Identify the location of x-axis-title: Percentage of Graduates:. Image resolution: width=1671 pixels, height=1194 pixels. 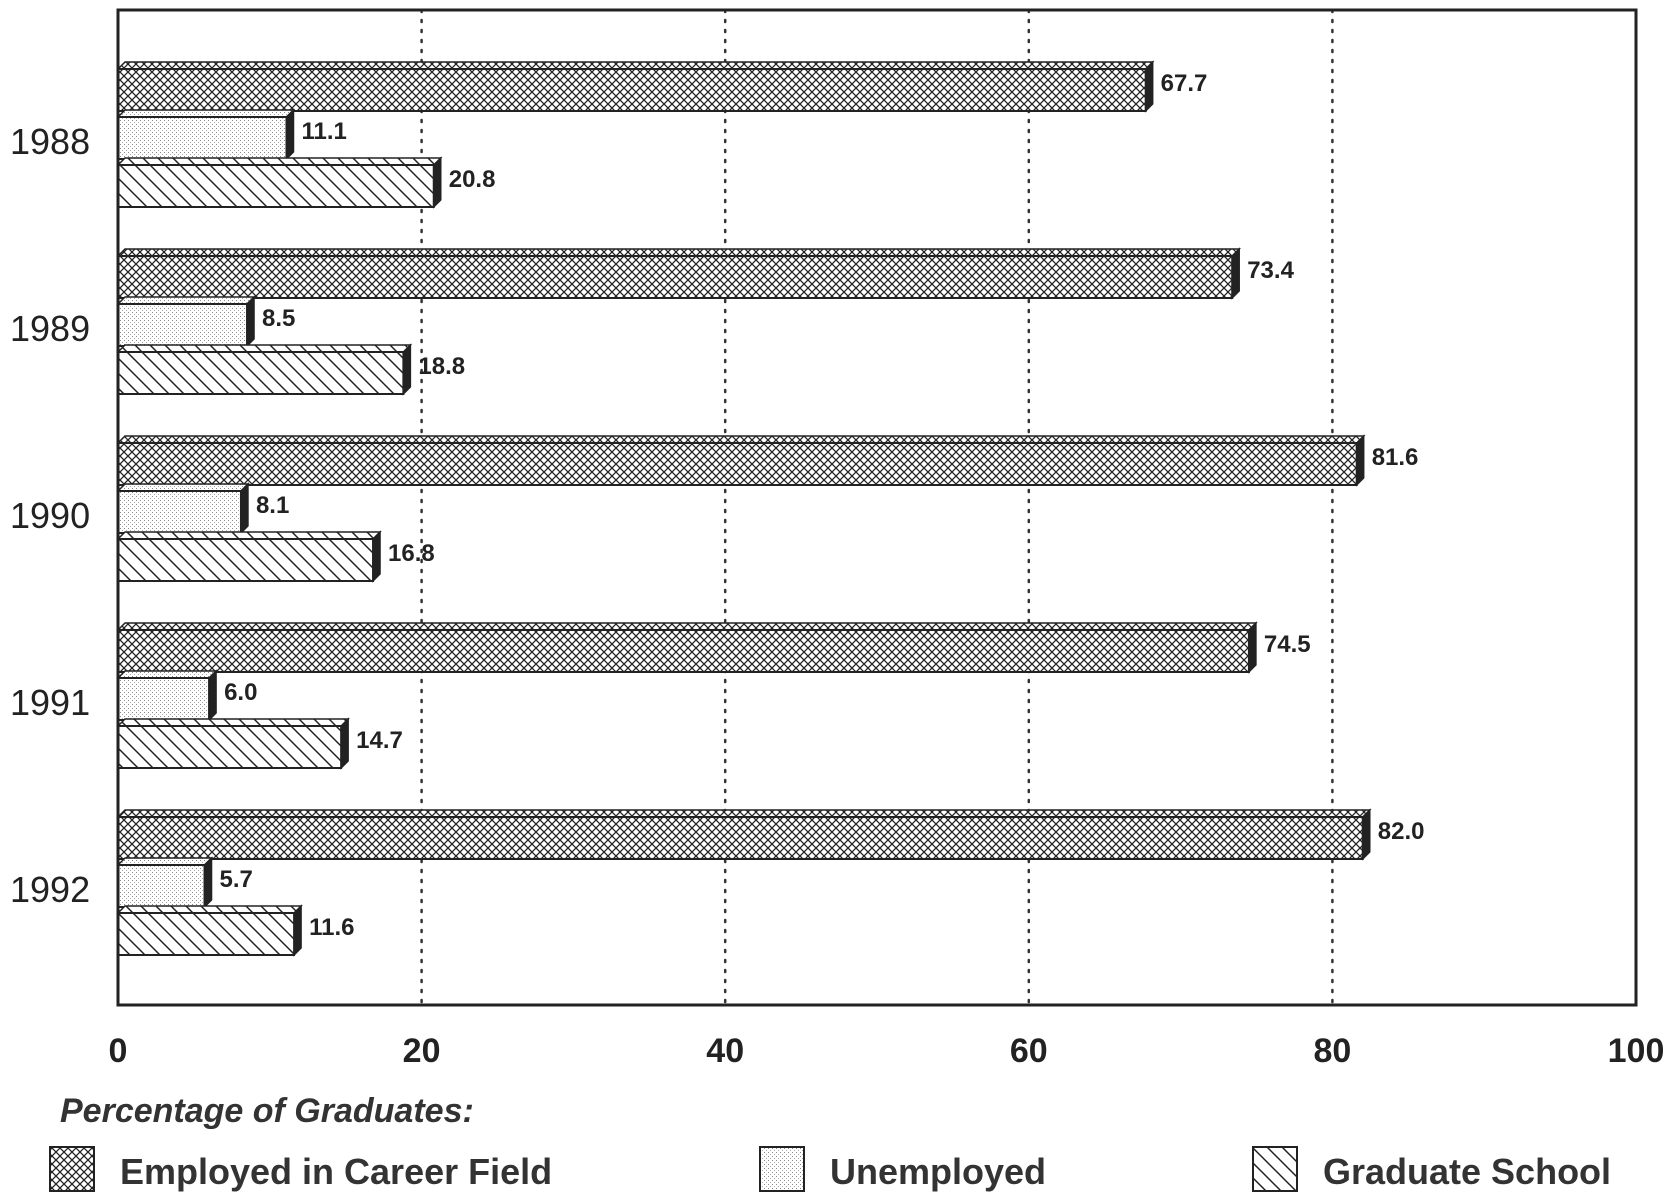
(267, 1111).